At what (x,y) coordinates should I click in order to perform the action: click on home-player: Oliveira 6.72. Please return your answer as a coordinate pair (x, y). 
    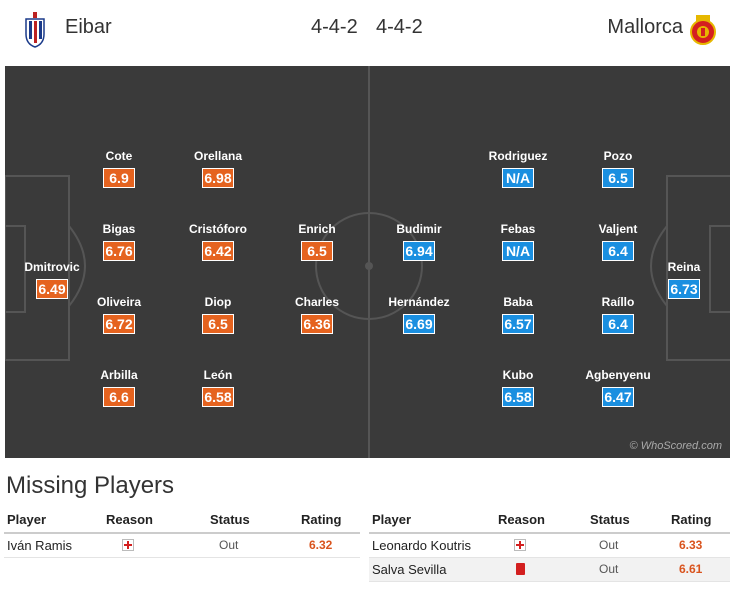
    Looking at the image, I should click on (119, 314).